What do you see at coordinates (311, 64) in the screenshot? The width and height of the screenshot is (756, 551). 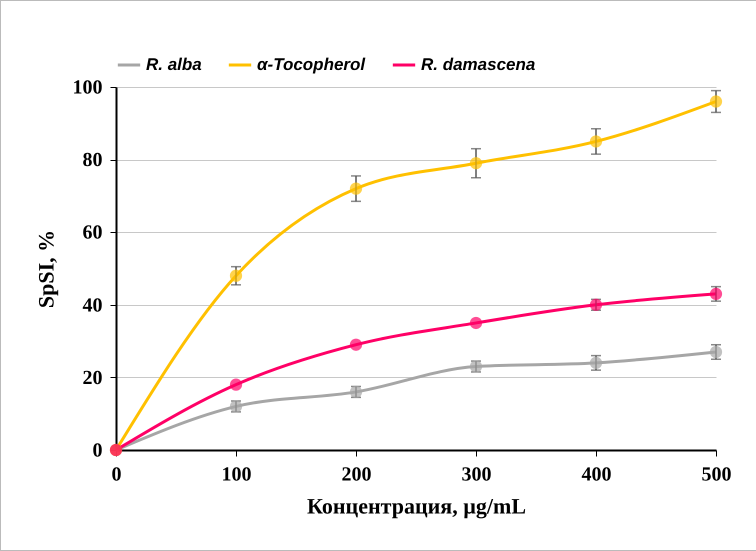 I see `legend-label: α-Tocopherol` at bounding box center [311, 64].